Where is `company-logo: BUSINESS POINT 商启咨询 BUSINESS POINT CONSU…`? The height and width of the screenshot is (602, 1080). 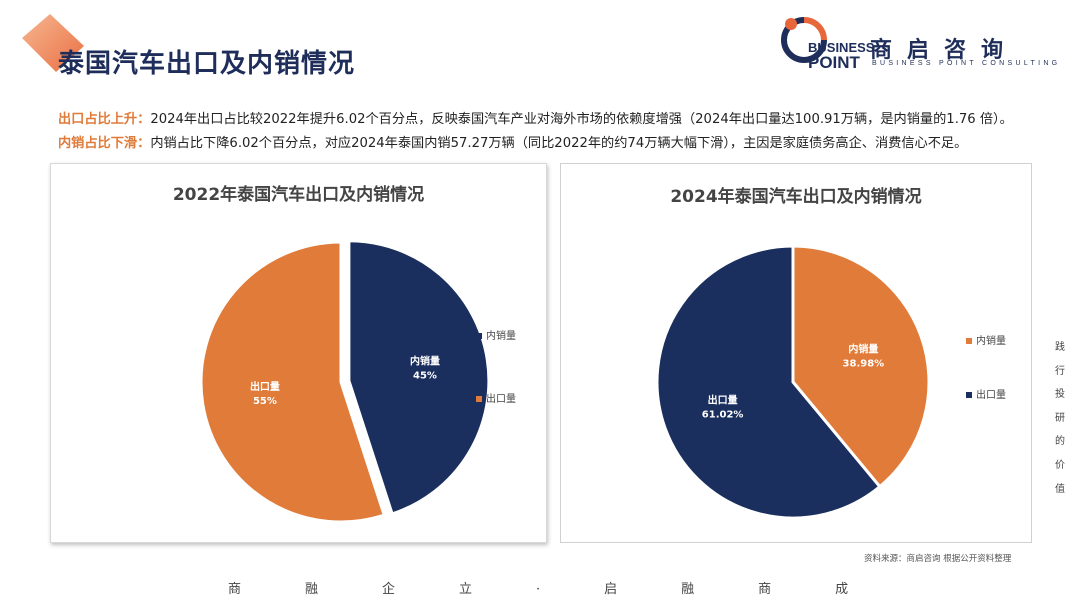
company-logo: BUSINESS POINT 商启咨询 BUSINESS POINT CONSU… is located at coordinates (922, 43).